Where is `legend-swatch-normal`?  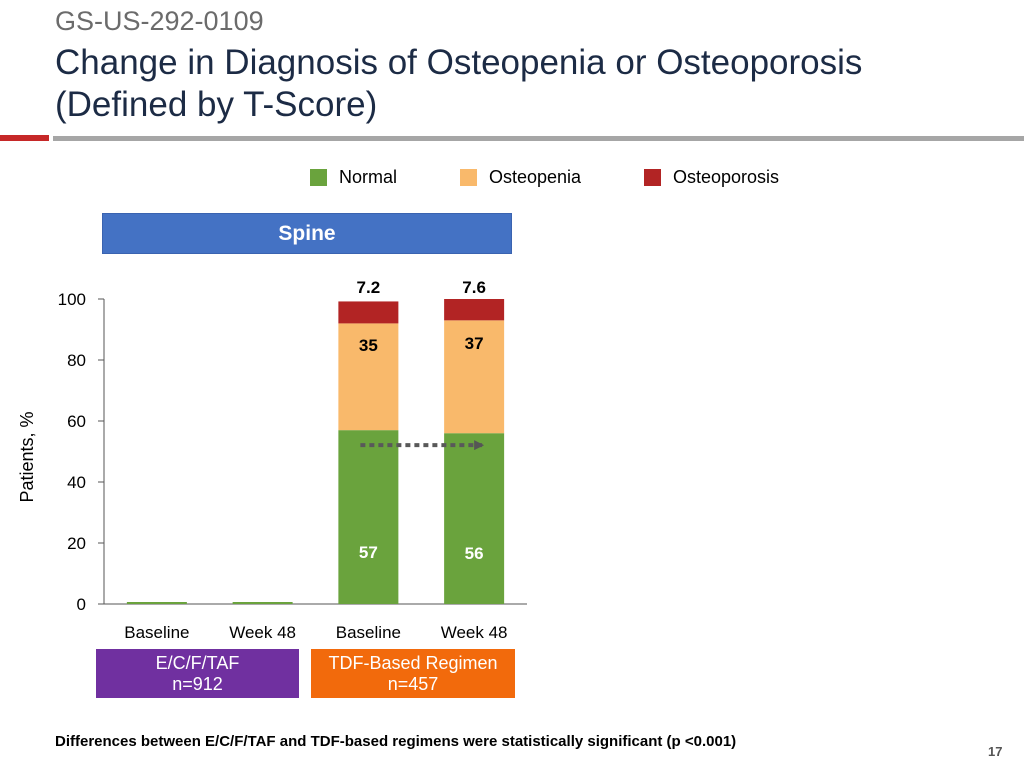 legend-swatch-normal is located at coordinates (318, 177).